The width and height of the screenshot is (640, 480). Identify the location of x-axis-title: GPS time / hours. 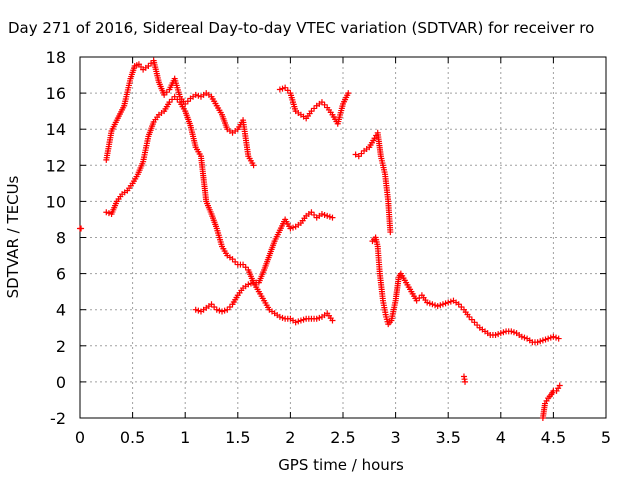
(341, 465).